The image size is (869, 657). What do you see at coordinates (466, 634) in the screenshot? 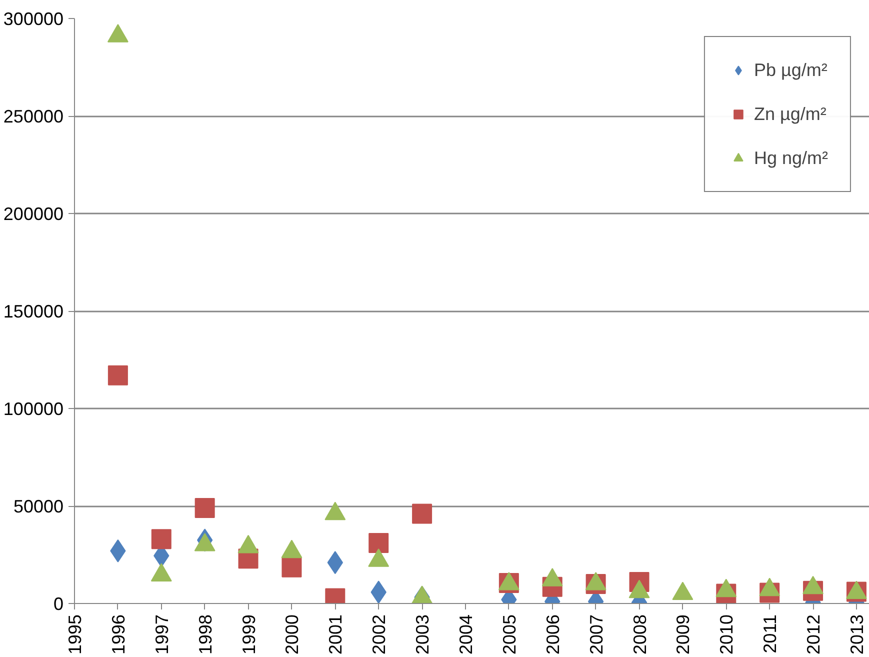
I see `x-tick-label: 2004` at bounding box center [466, 634].